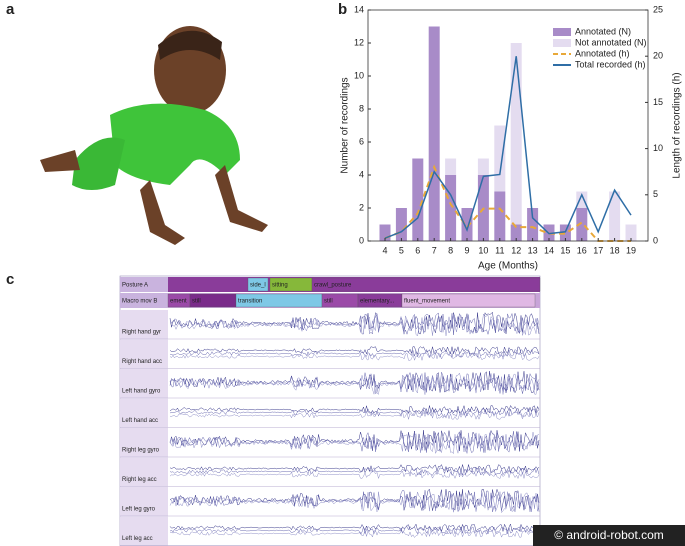  I want to click on x-tick-label: 15, so click(565, 250).